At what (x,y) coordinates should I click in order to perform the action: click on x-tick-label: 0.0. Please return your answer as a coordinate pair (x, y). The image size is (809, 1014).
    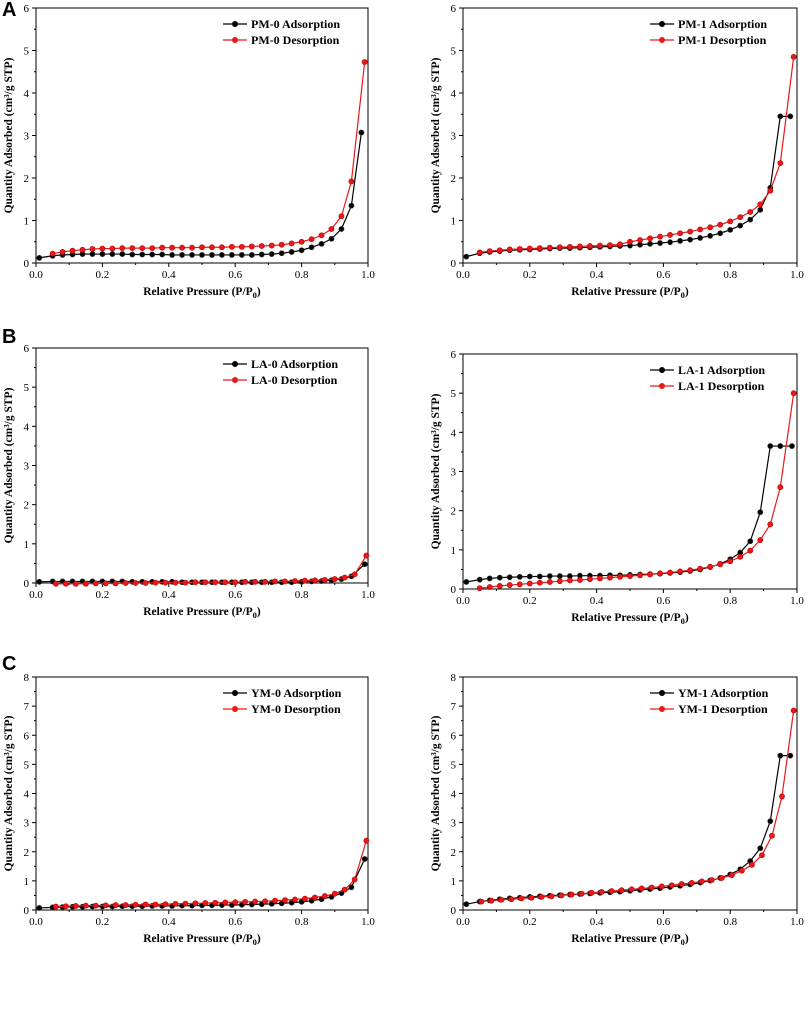
    Looking at the image, I should click on (36, 595).